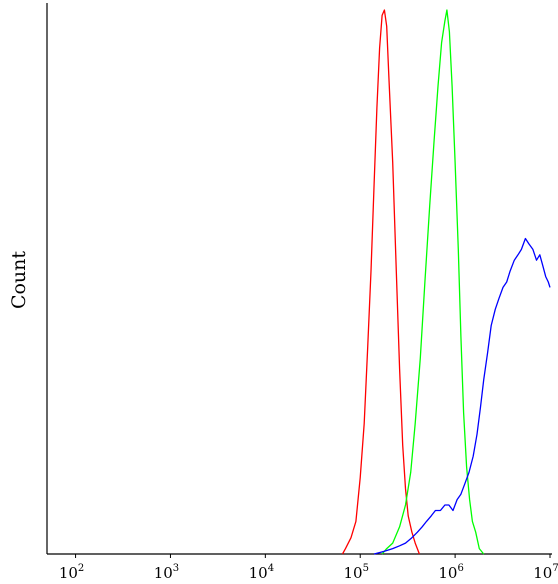 This screenshot has width=558, height=584. What do you see at coordinates (71, 572) in the screenshot?
I see `x-tick-label-1: 10²` at bounding box center [71, 572].